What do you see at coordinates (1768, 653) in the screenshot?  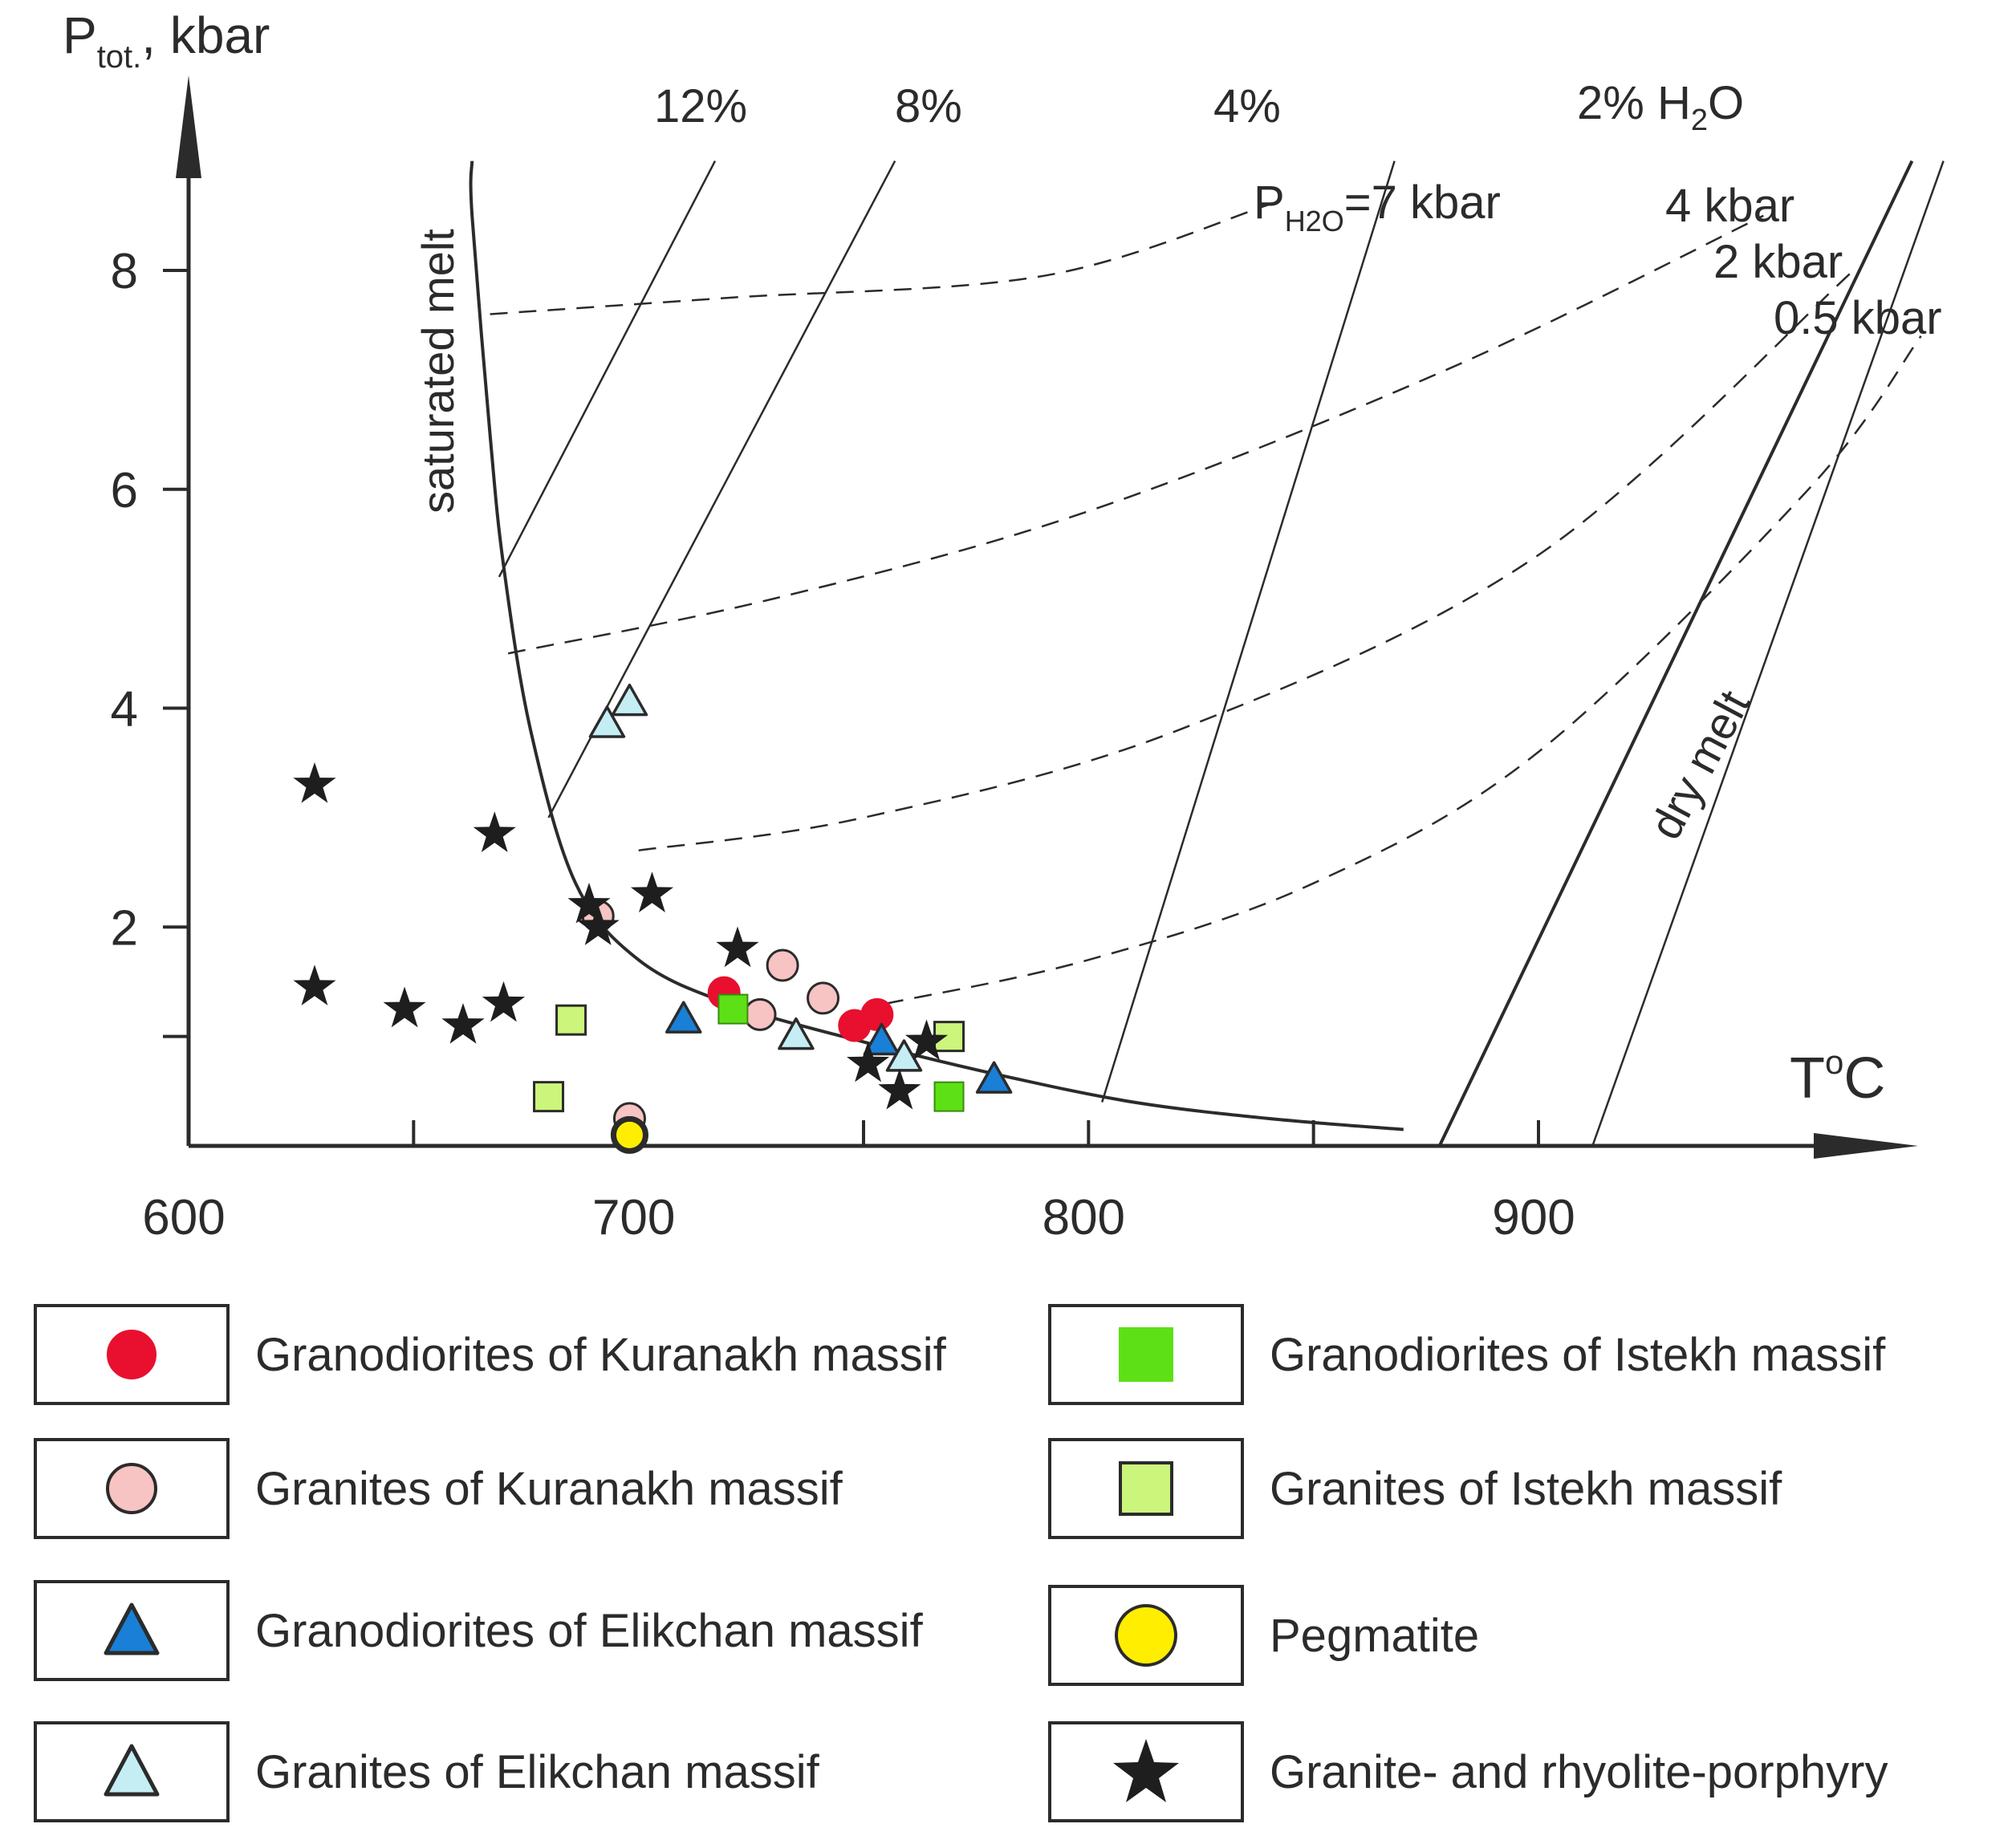 I see `h2o-2pct-isopleth` at bounding box center [1768, 653].